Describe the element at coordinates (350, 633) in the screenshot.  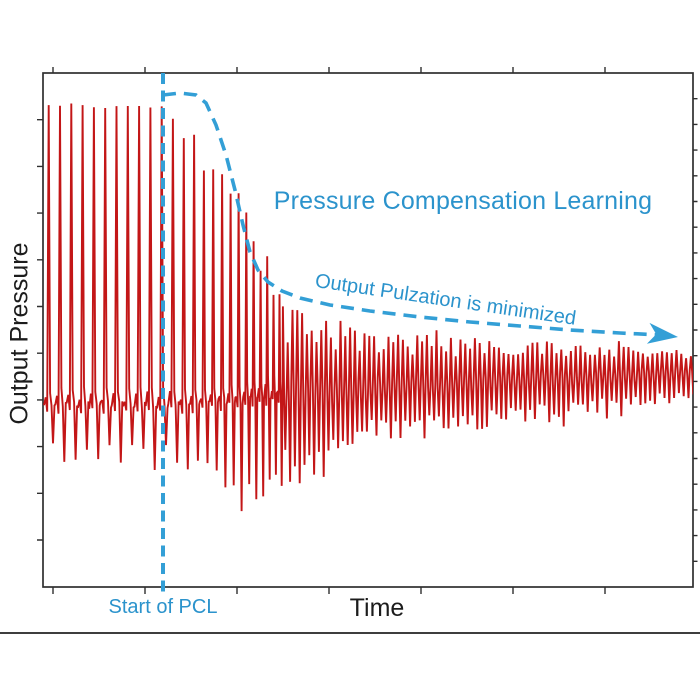
I see `figure-bottom-border` at that location.